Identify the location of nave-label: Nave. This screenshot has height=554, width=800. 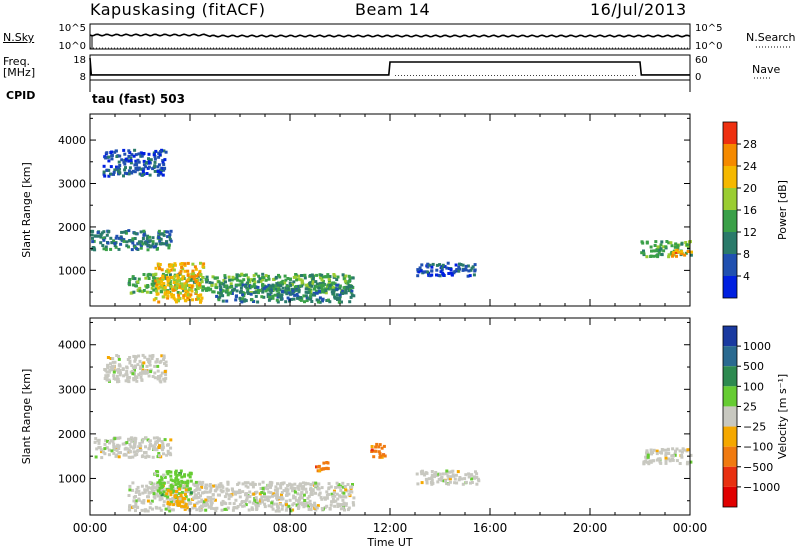
(766, 69).